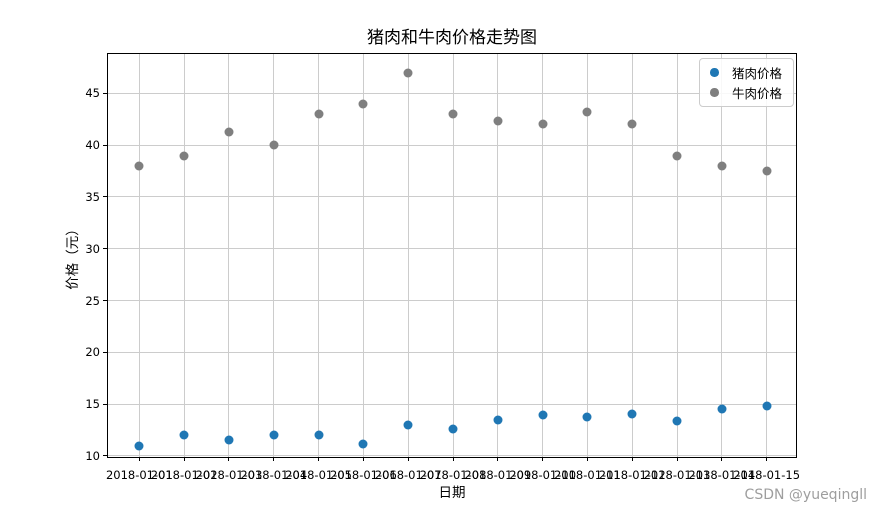  Describe the element at coordinates (73, 256) in the screenshot. I see `y-axis-label: 价格（元）` at that location.